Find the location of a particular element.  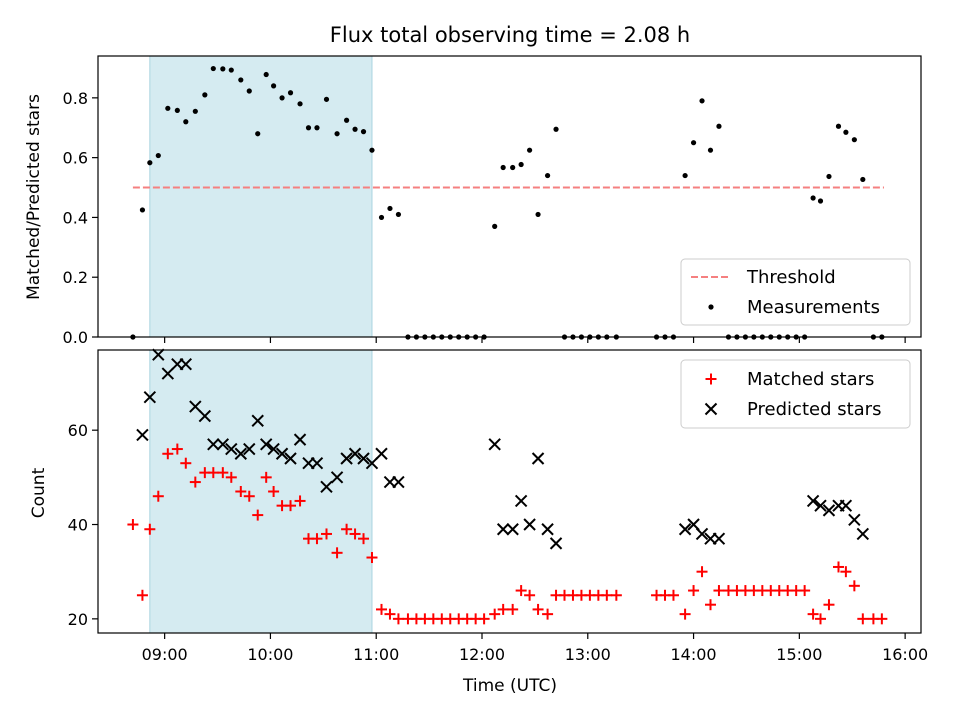

matched-legend-marker is located at coordinates (711, 379).